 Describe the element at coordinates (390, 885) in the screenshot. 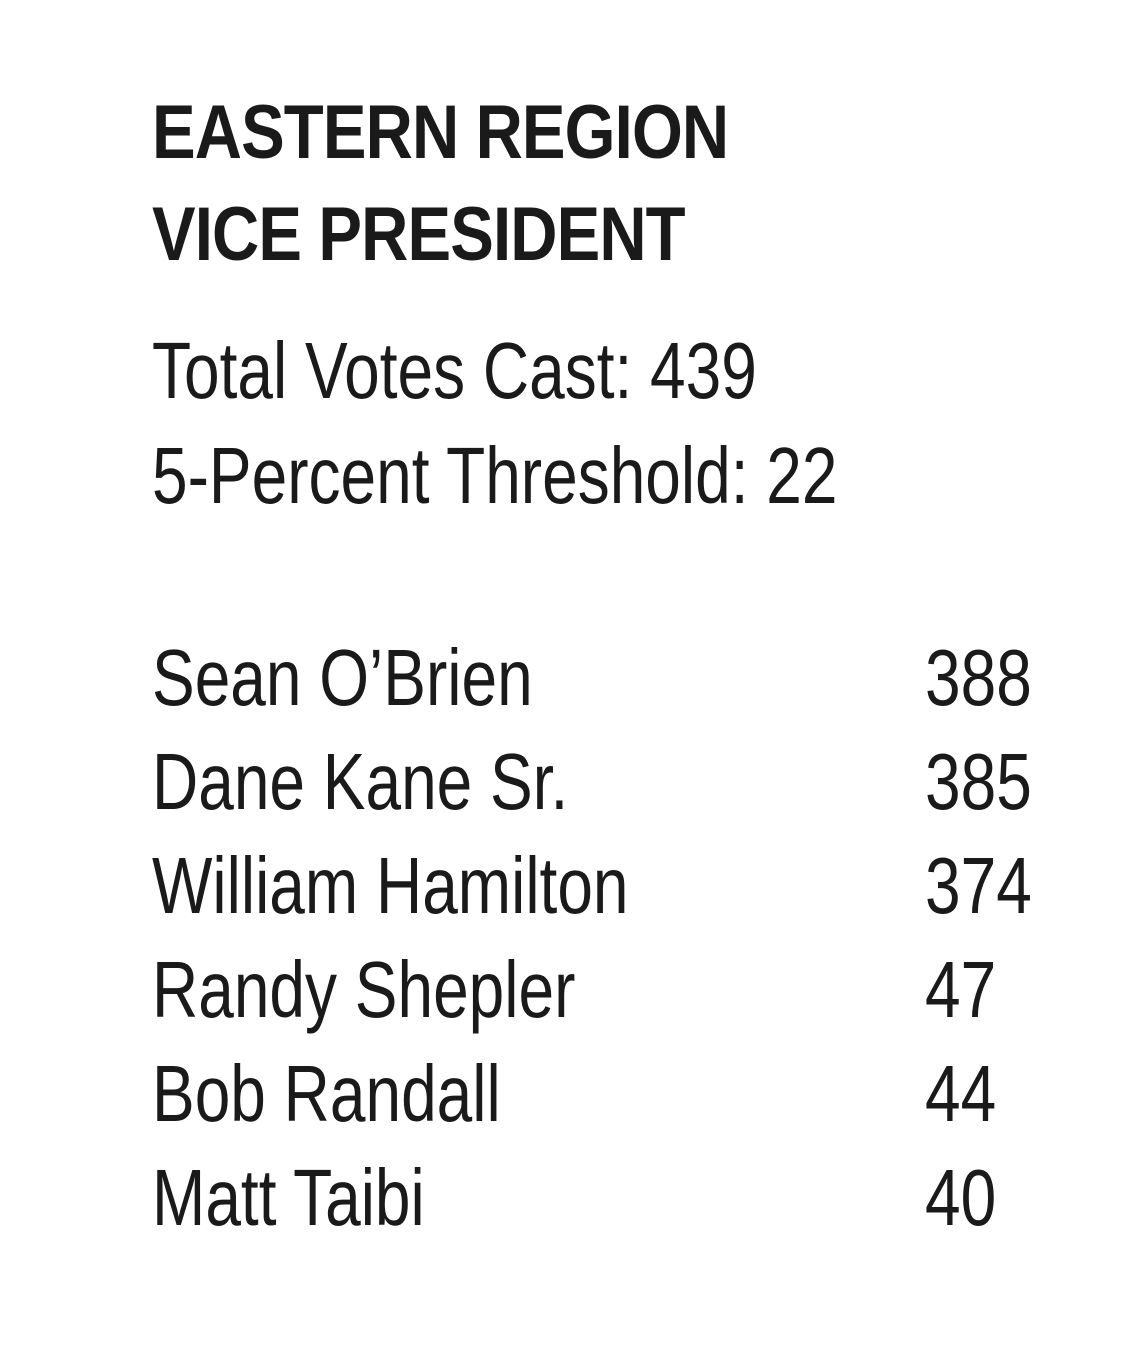

I see `candidate-name: William Hamilton` at that location.